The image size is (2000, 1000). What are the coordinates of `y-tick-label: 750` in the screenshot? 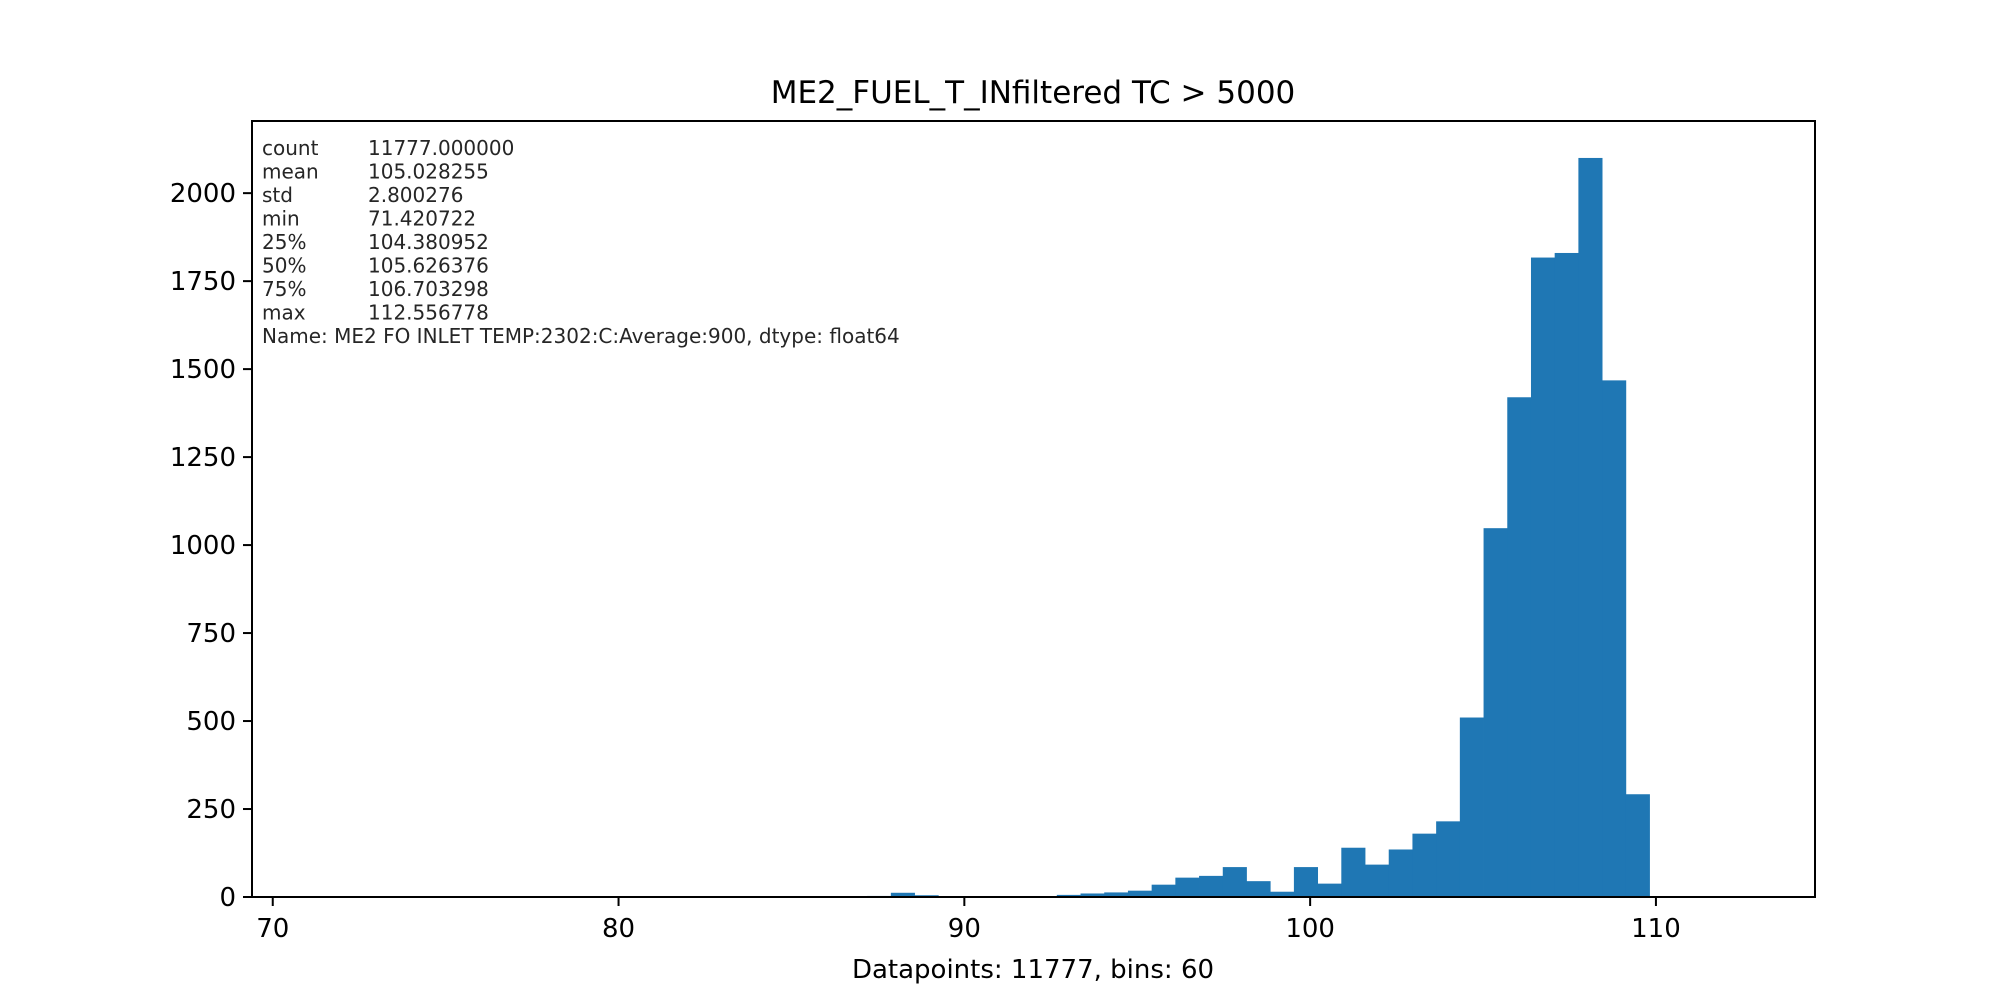 It's located at (211, 634).